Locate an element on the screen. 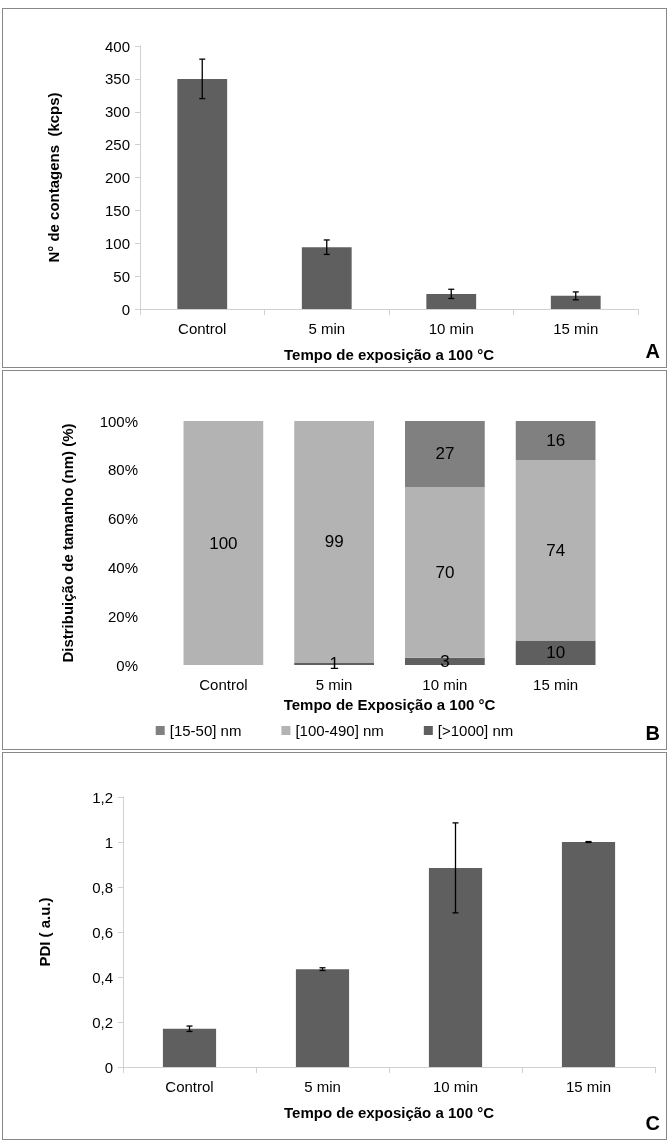 The width and height of the screenshot is (671, 1144). legend-label: [15-50] nm is located at coordinates (205, 730).